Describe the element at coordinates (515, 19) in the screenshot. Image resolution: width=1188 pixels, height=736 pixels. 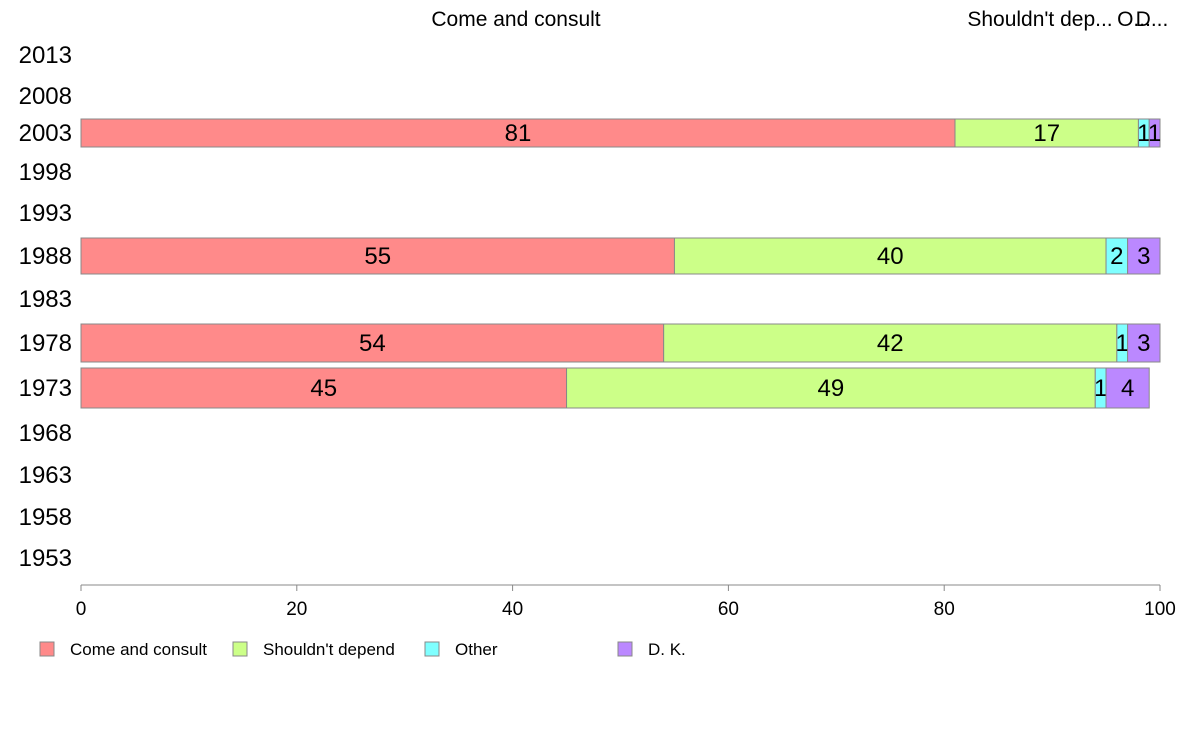
I see `top-series-label: Come and consult` at that location.